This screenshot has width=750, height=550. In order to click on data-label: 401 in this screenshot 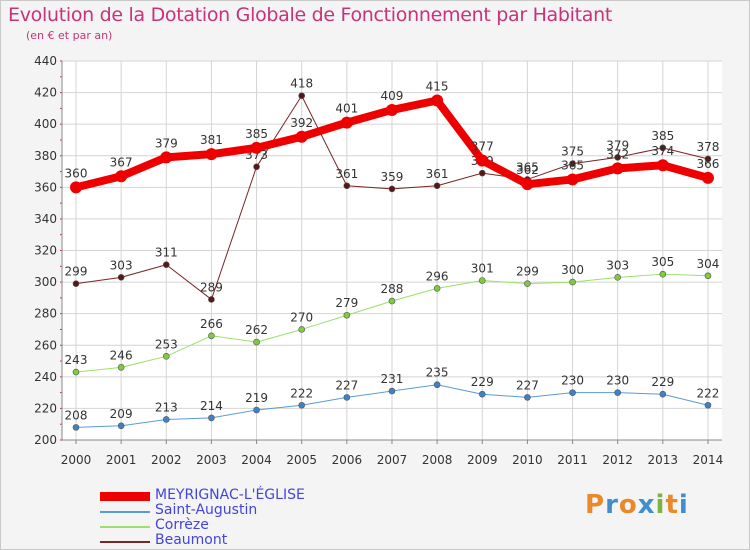, I will do `click(346, 109)`.